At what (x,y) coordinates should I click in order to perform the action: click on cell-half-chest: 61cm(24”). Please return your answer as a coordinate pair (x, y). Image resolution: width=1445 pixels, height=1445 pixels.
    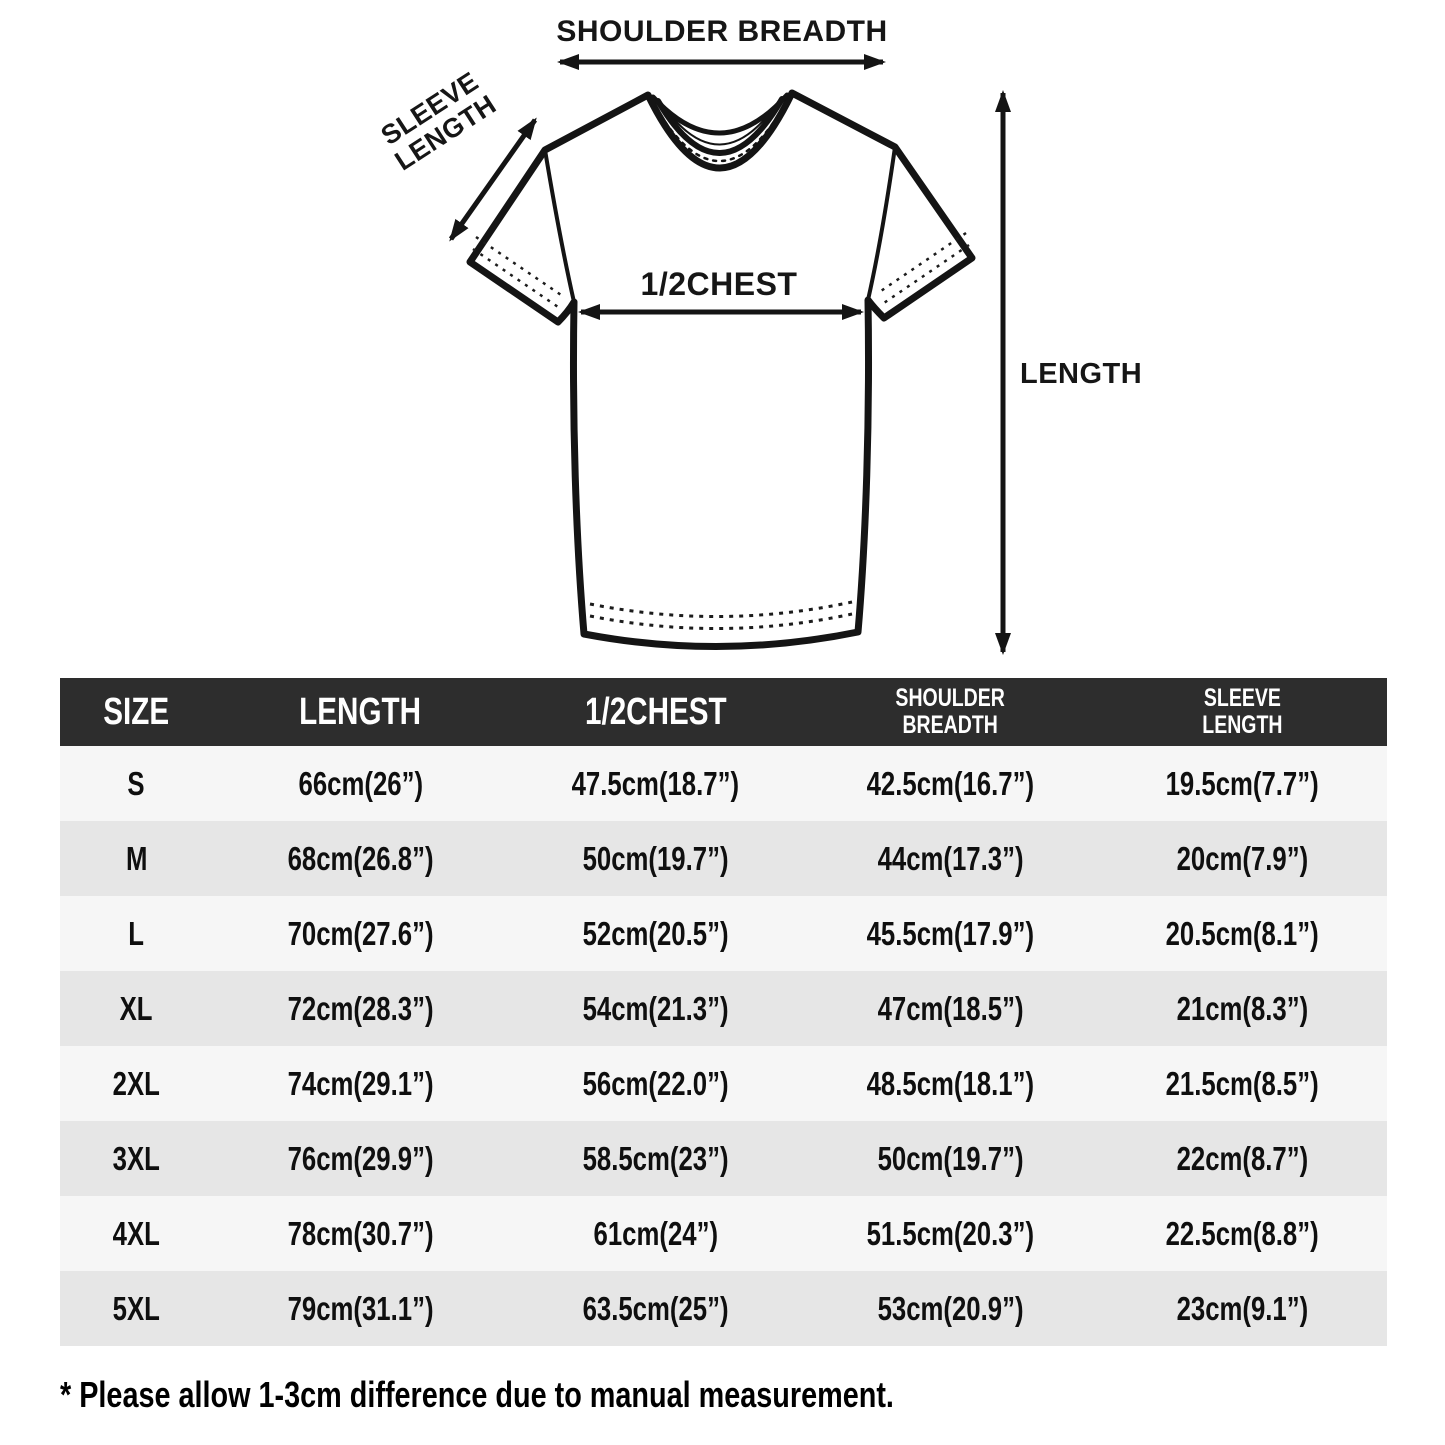
    Looking at the image, I should click on (655, 1233).